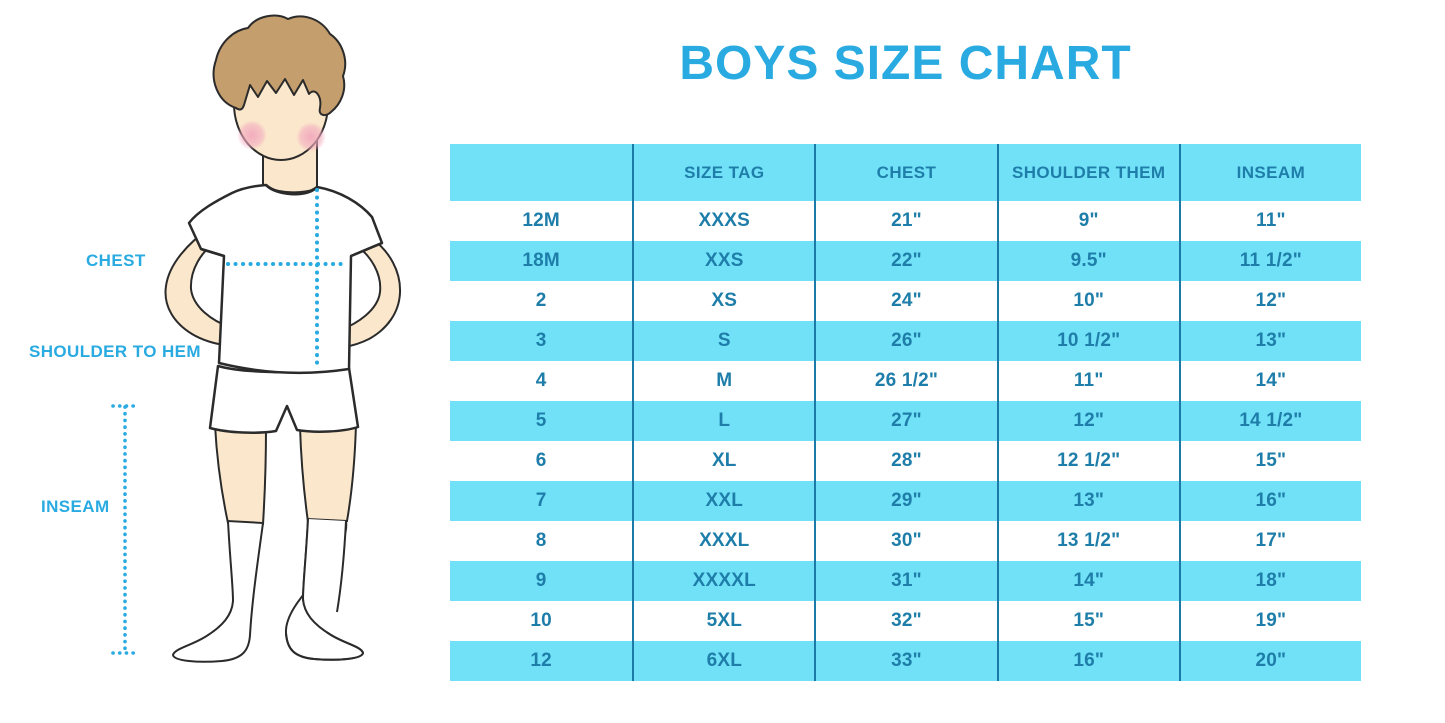  I want to click on shorts, so click(284, 399).